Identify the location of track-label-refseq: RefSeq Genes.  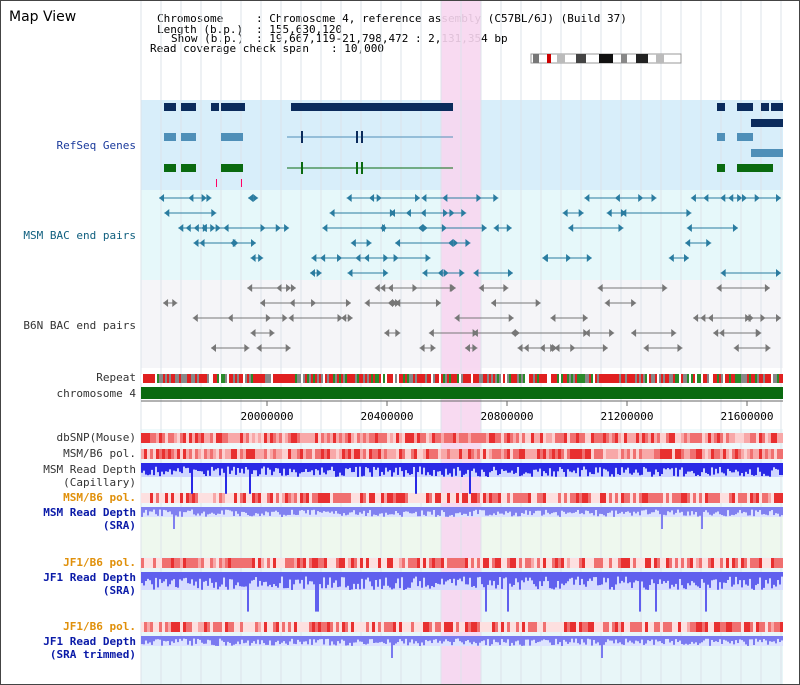
(96, 145).